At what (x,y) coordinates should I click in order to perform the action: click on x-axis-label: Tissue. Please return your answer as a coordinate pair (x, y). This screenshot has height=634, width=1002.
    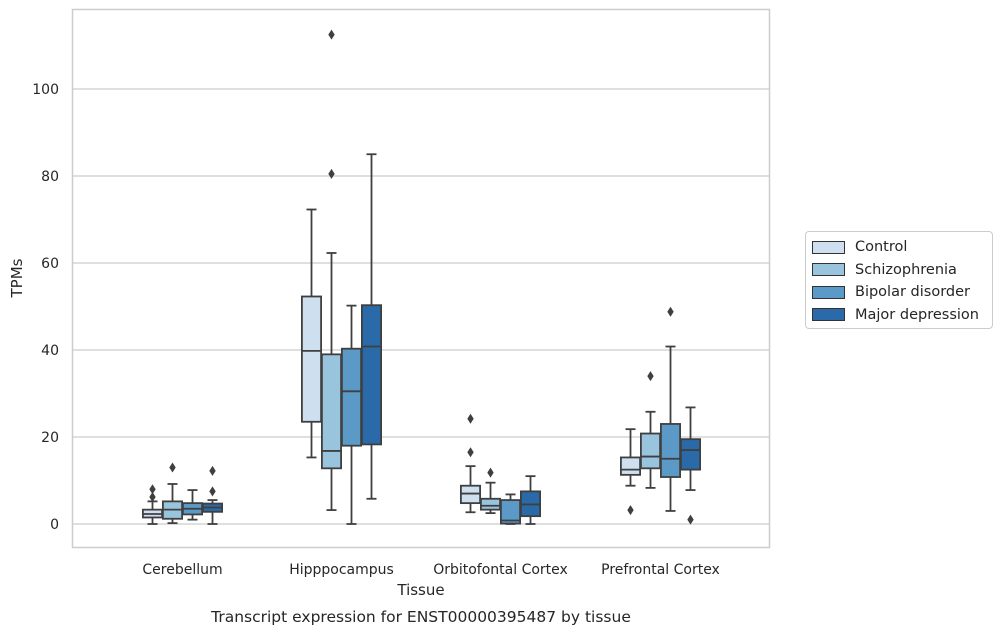
    Looking at the image, I should click on (420, 590).